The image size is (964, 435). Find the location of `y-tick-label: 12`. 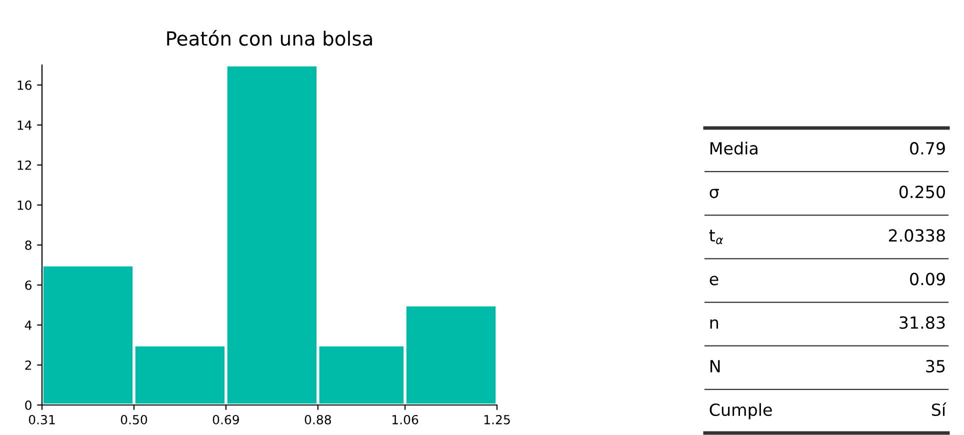

y-tick-label: 12 is located at coordinates (25, 165).